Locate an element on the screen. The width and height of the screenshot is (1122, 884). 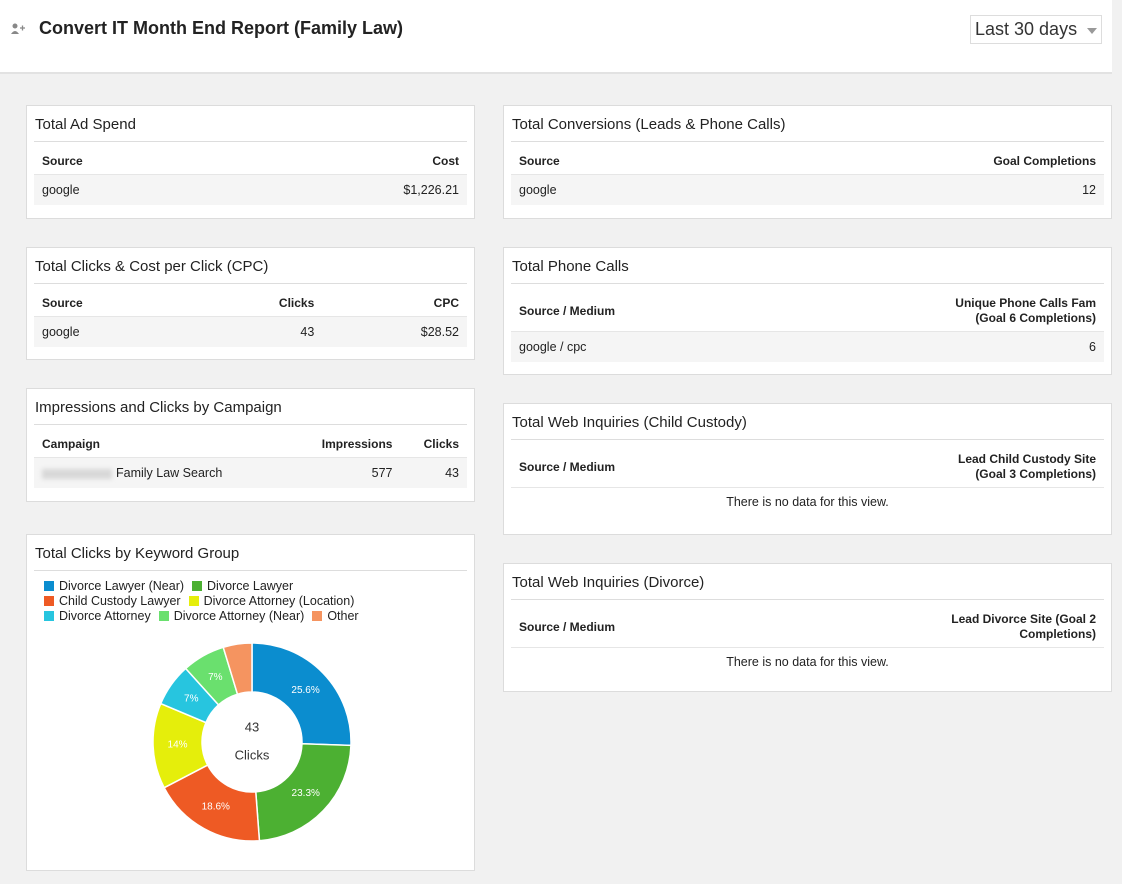
header-row: Source Cost is located at coordinates (250, 158).